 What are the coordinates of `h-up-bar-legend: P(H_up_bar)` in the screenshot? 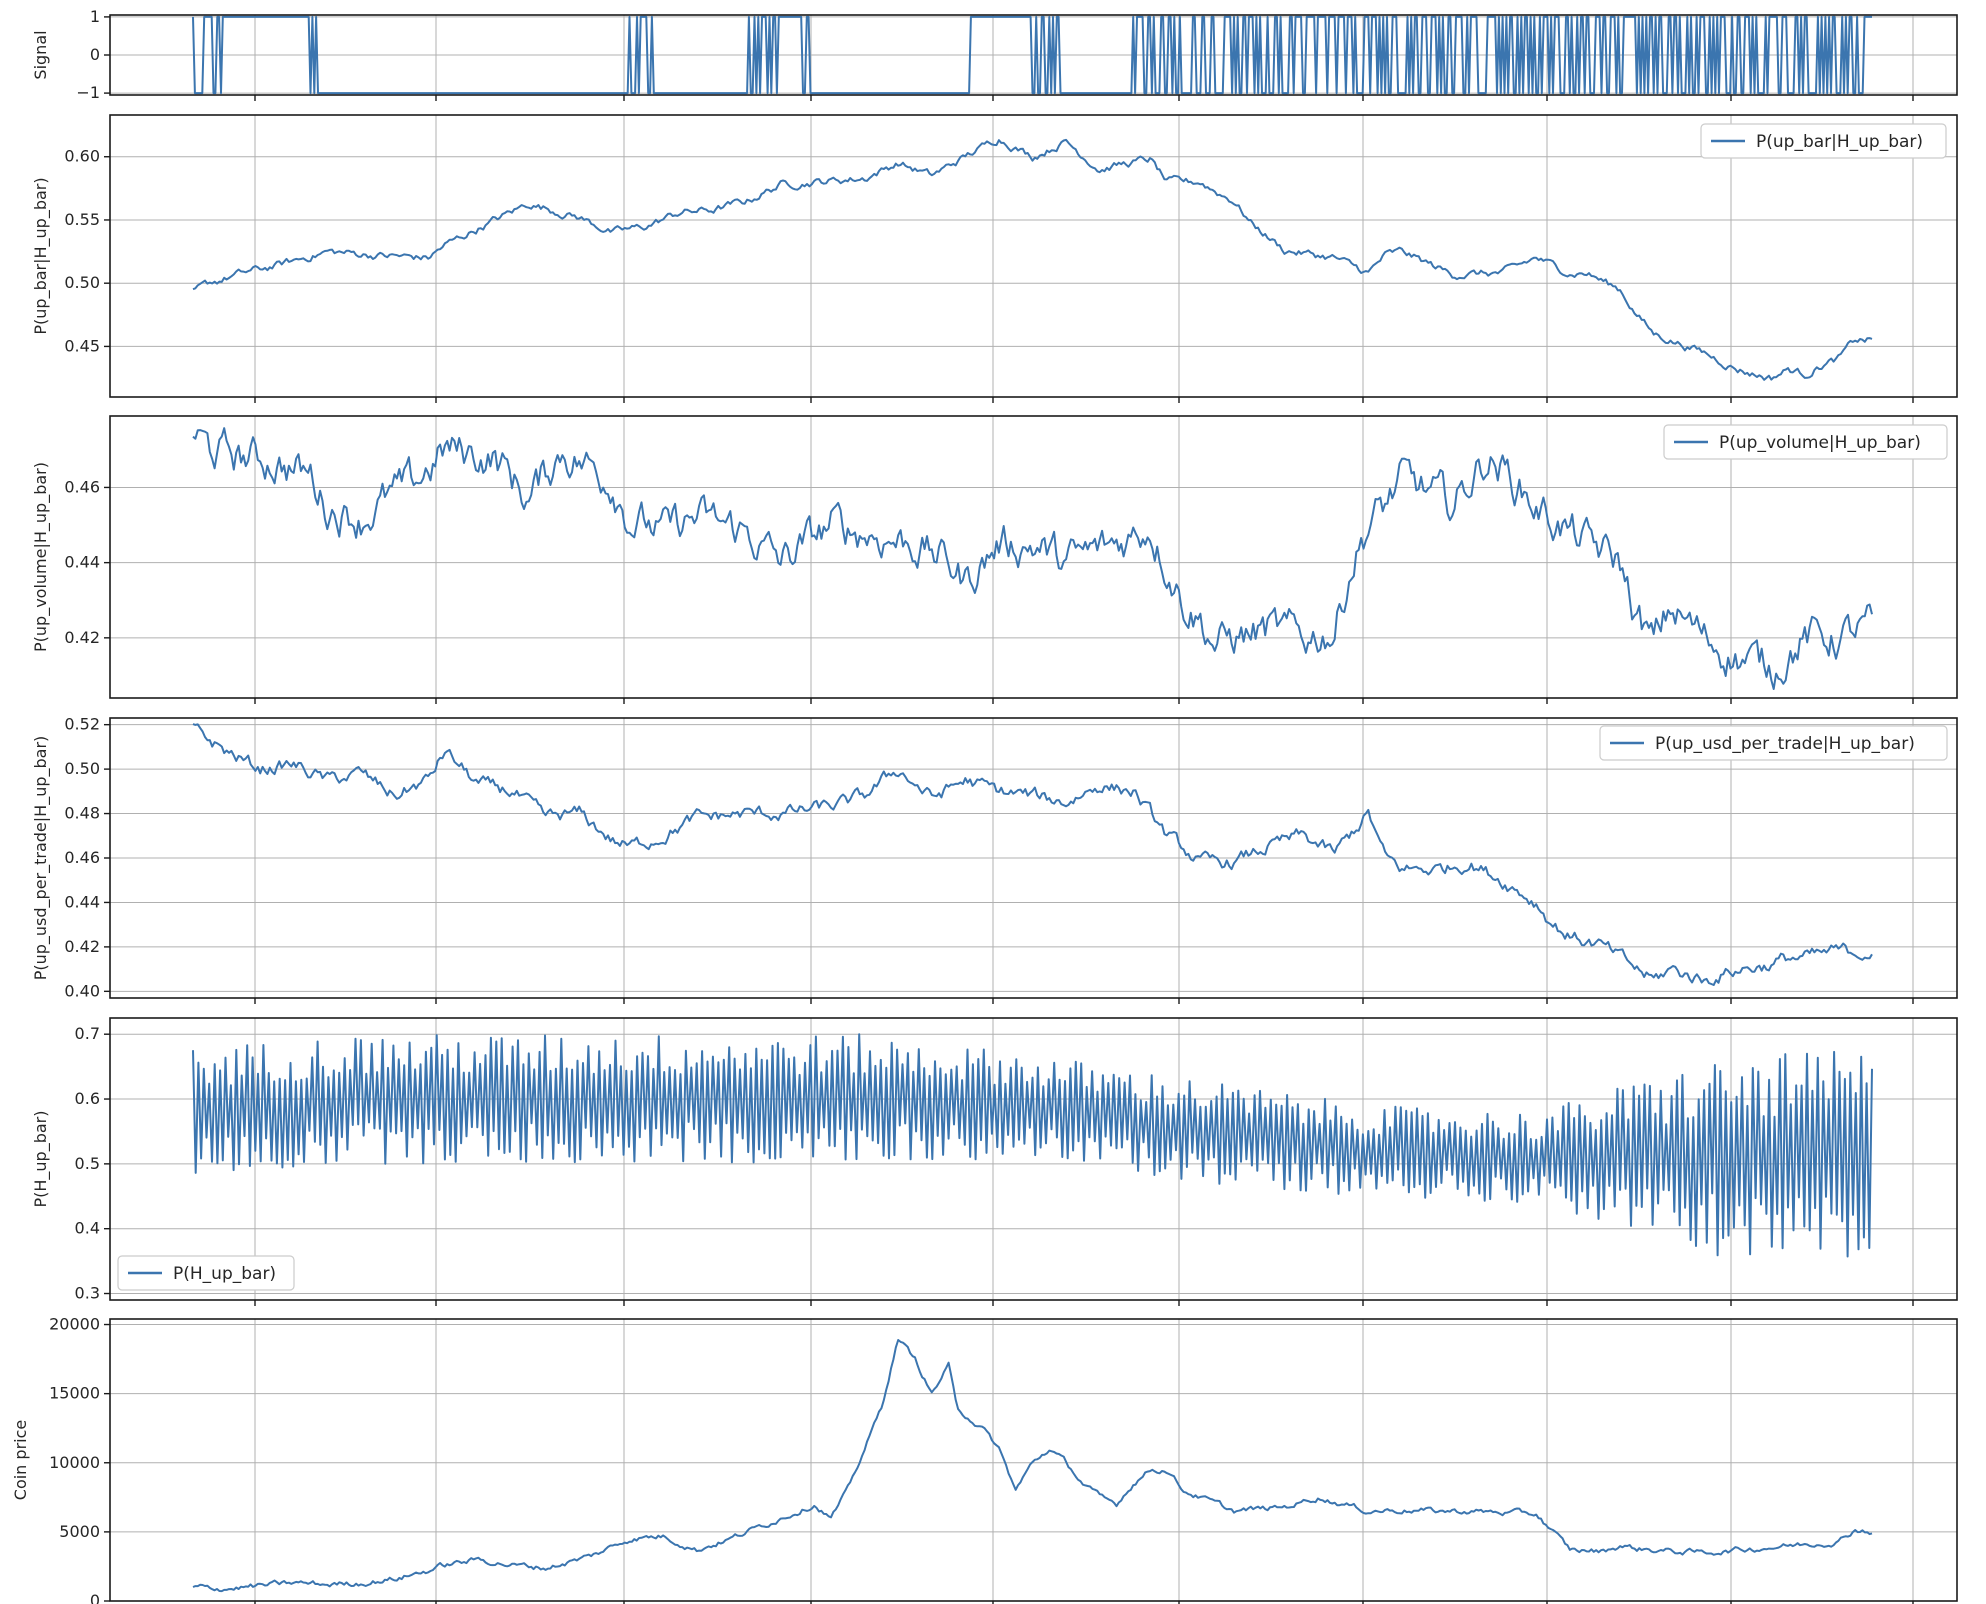 It's located at (206, 1273).